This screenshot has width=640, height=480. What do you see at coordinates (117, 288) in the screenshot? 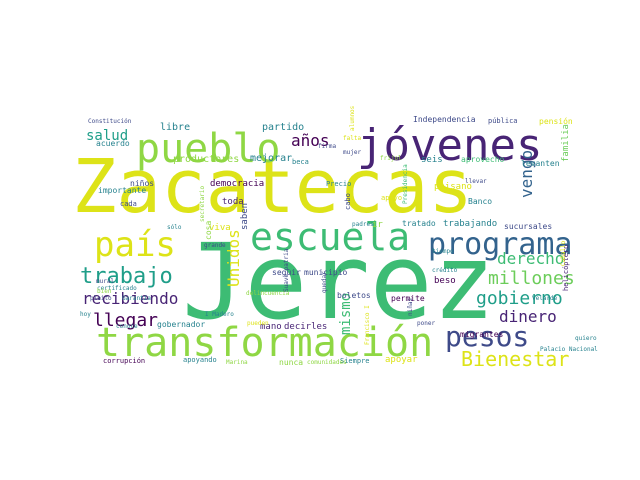
I see `word-certificado: certificado` at bounding box center [117, 288].